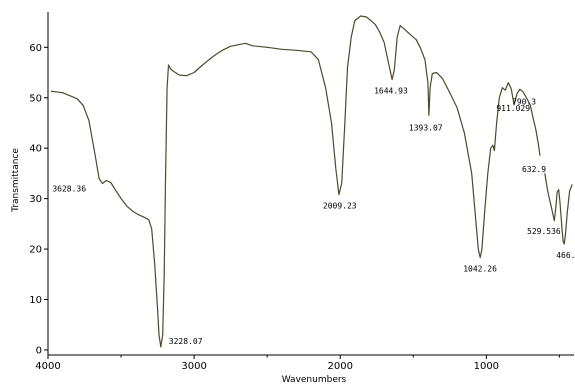 The height and width of the screenshot is (385, 575). I want to click on peak-label: 2009.23, so click(340, 206).